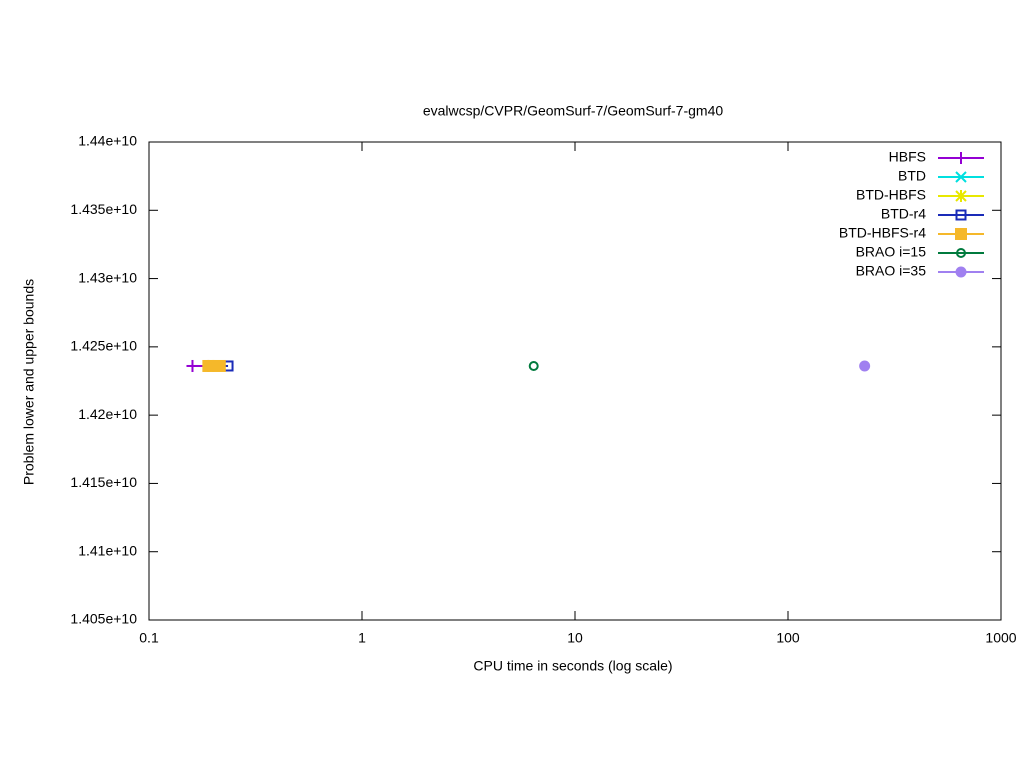 This screenshot has width=1024, height=768. I want to click on legend-label: HBFS, so click(907, 157).